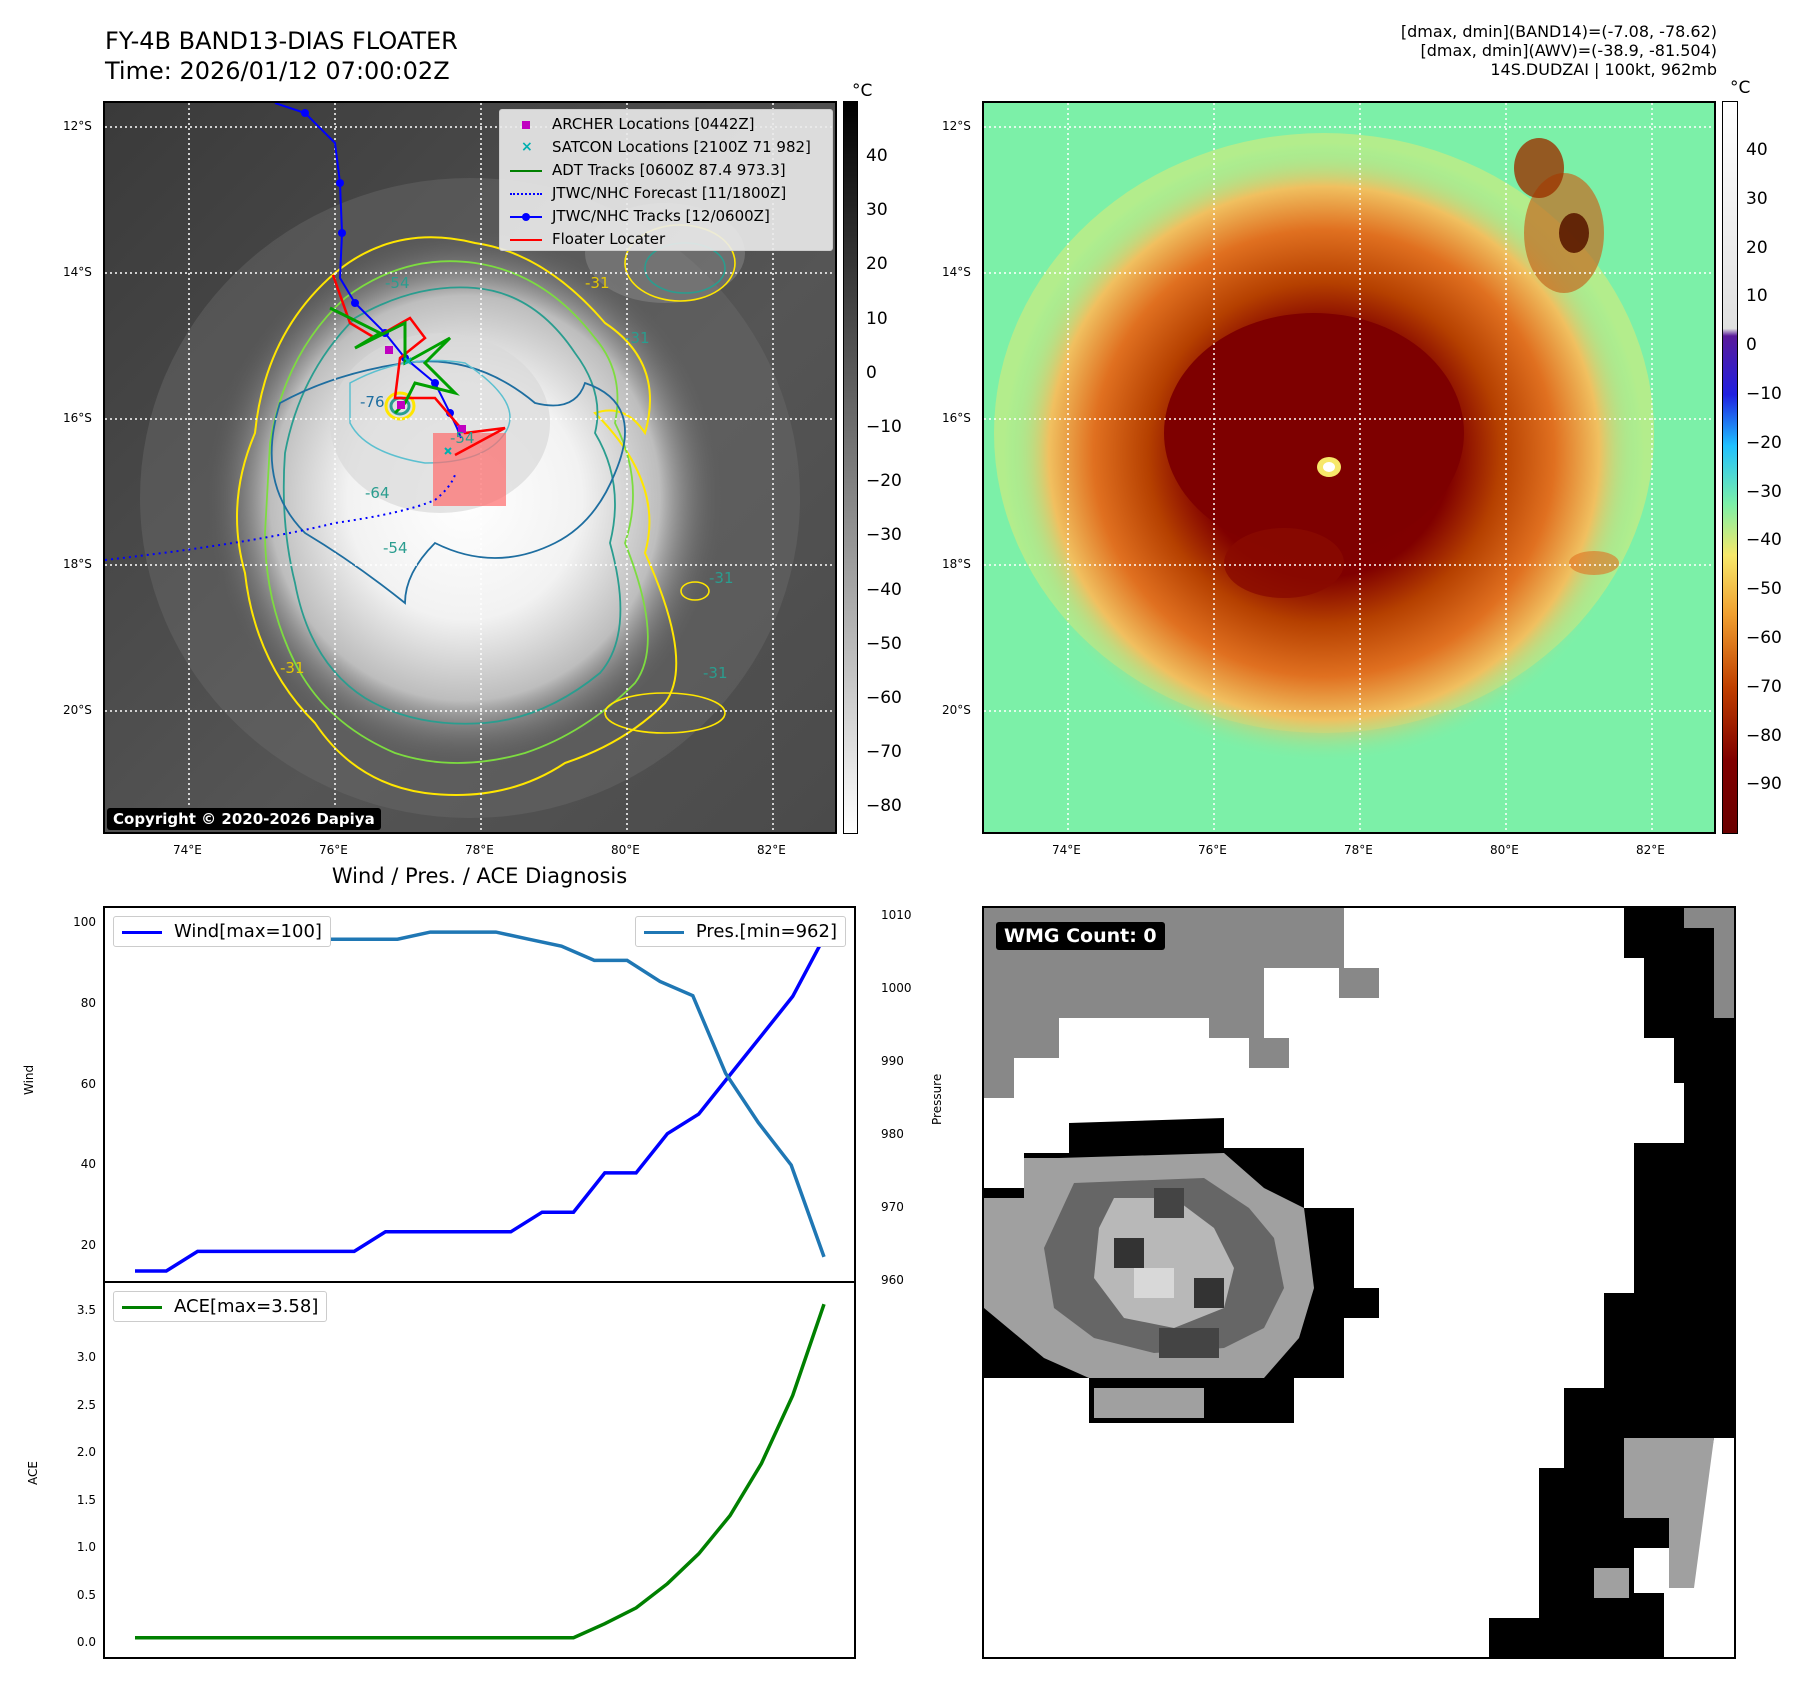 The width and height of the screenshot is (1797, 1690). I want to click on pressure-axis-tick-4: 970, so click(892, 1207).